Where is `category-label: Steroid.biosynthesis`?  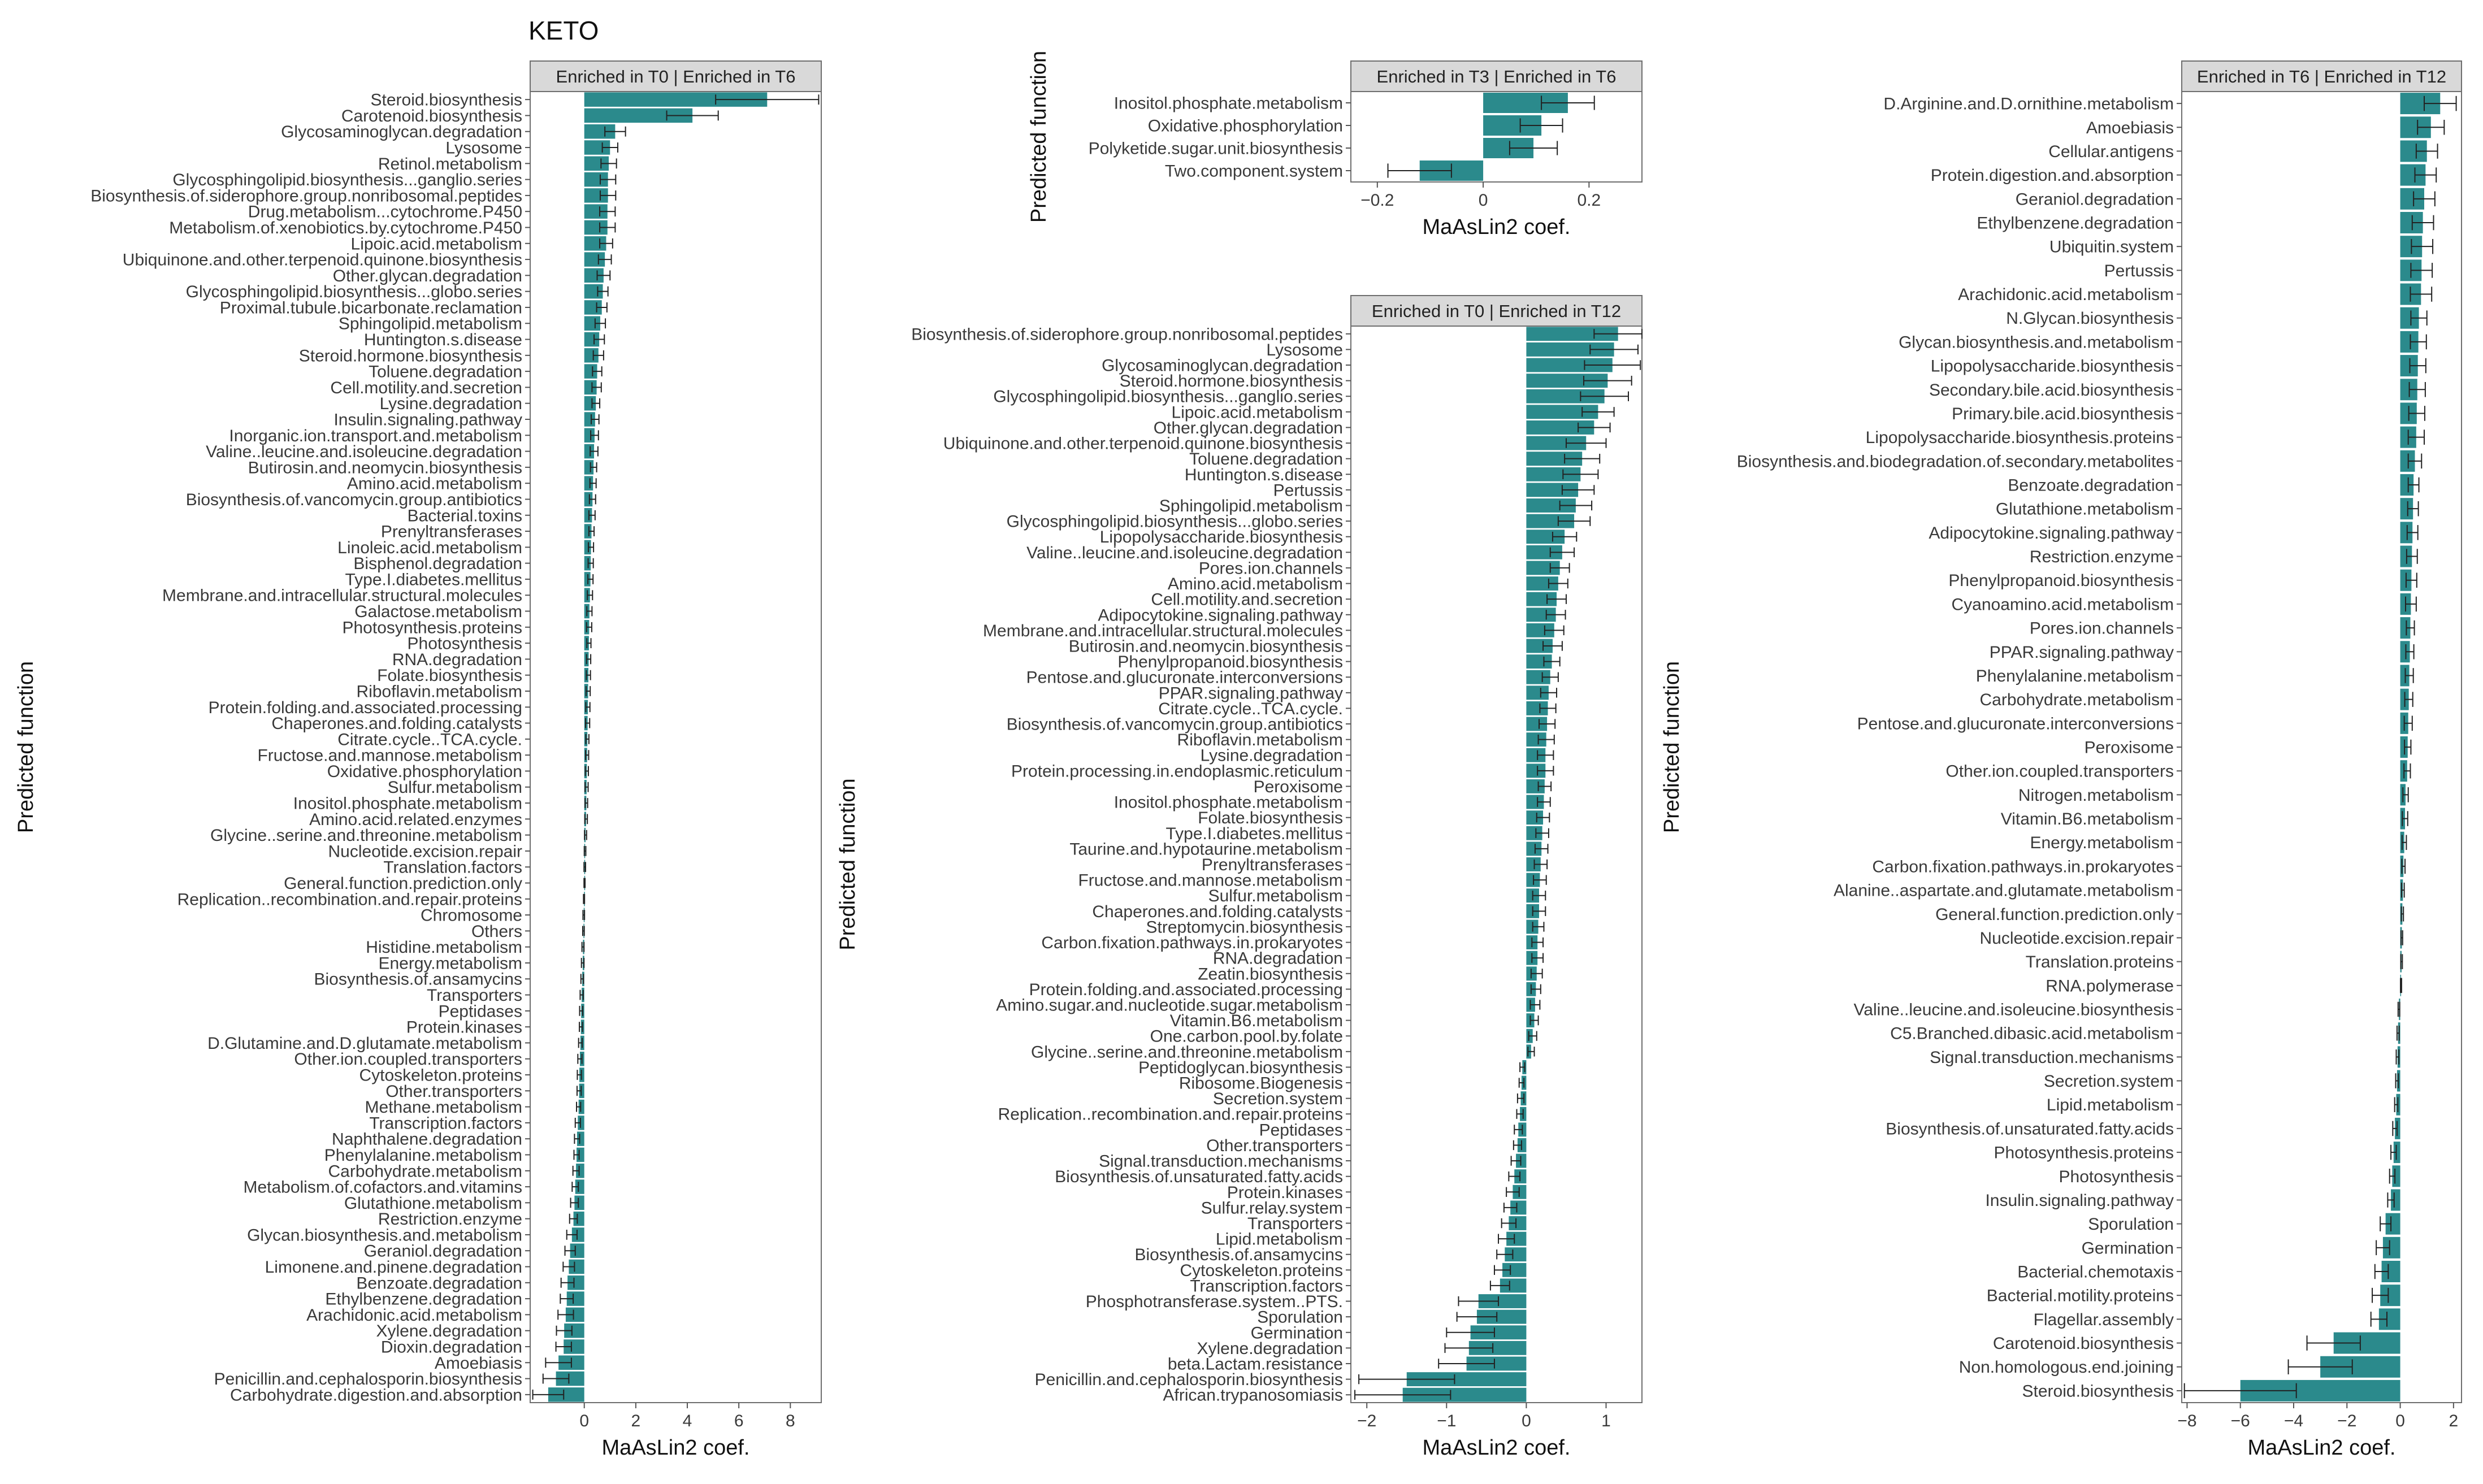 category-label: Steroid.biosynthesis is located at coordinates (2098, 1391).